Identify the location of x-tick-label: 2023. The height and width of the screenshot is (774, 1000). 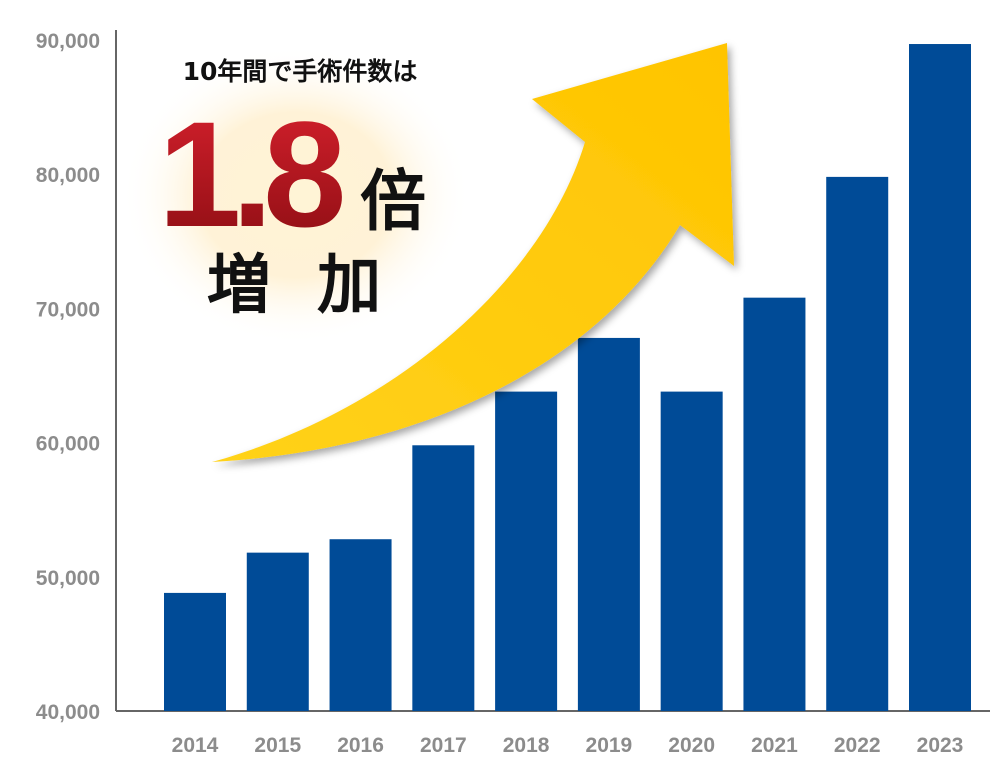
(940, 745).